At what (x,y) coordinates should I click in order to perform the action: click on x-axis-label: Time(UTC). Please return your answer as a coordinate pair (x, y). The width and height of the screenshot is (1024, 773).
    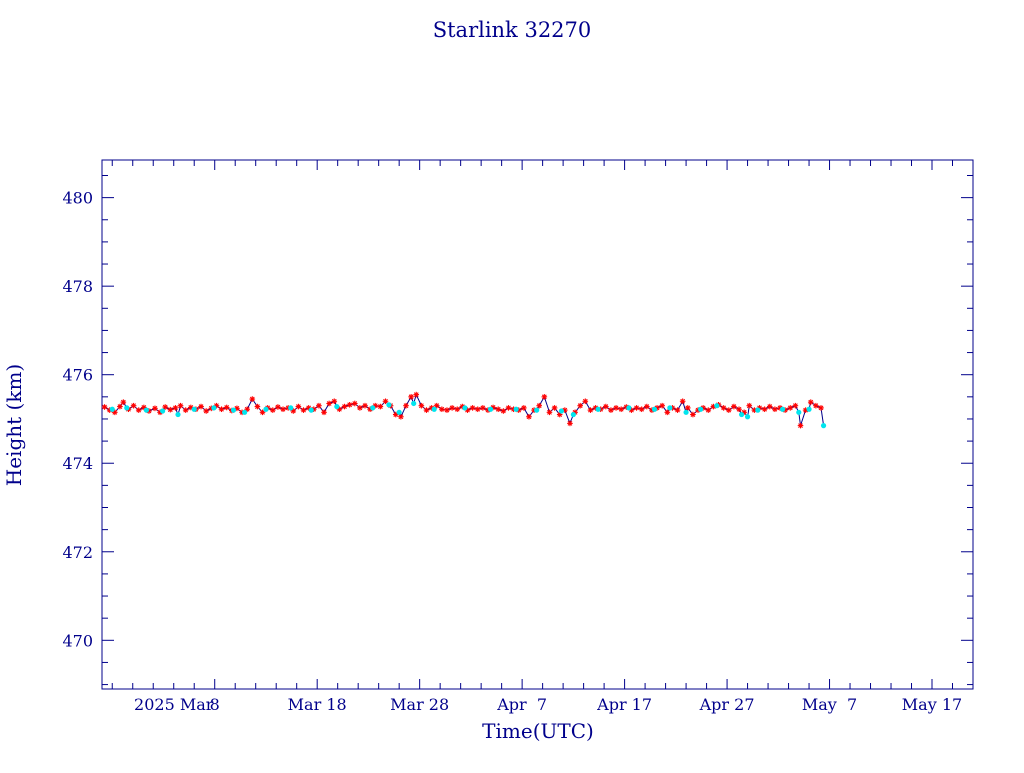
    Looking at the image, I should click on (538, 731).